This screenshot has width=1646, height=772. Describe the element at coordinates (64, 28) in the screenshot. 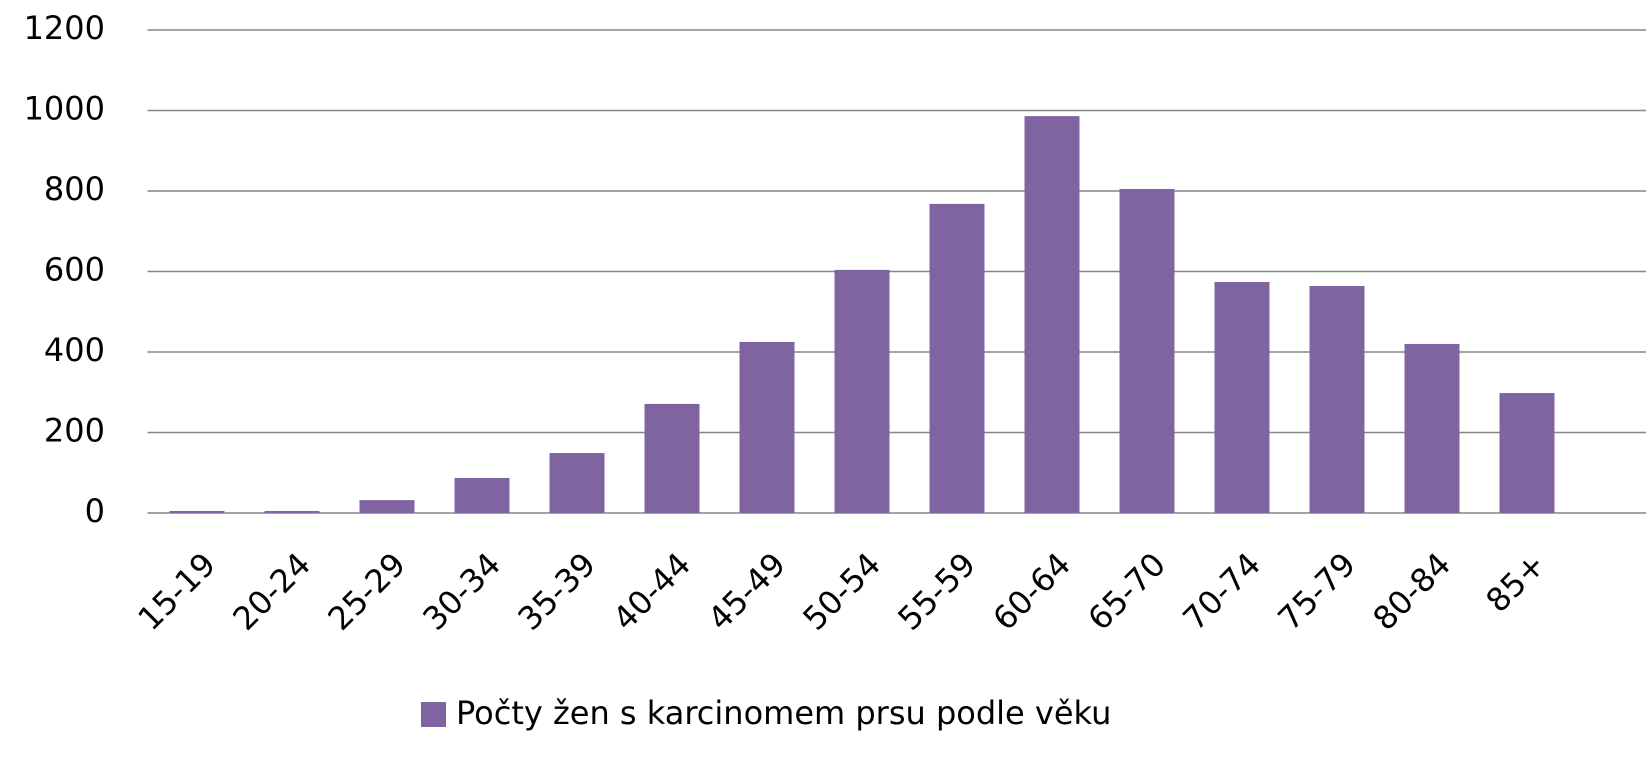

I see `y-tick-label: 1200` at that location.